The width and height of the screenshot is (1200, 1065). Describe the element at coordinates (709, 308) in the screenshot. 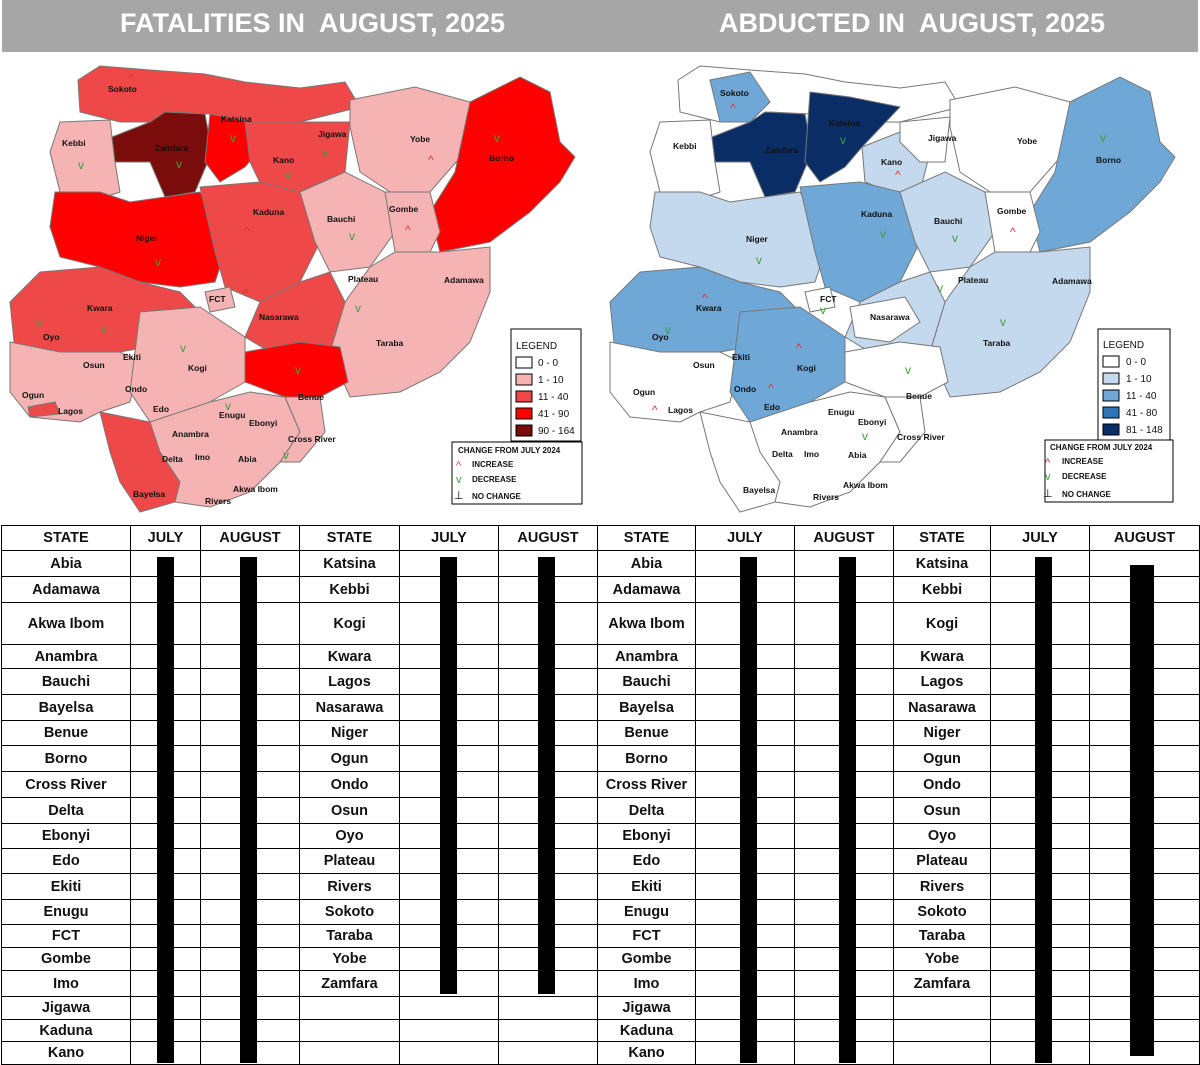

I see `label-kwara: Kwara` at that location.